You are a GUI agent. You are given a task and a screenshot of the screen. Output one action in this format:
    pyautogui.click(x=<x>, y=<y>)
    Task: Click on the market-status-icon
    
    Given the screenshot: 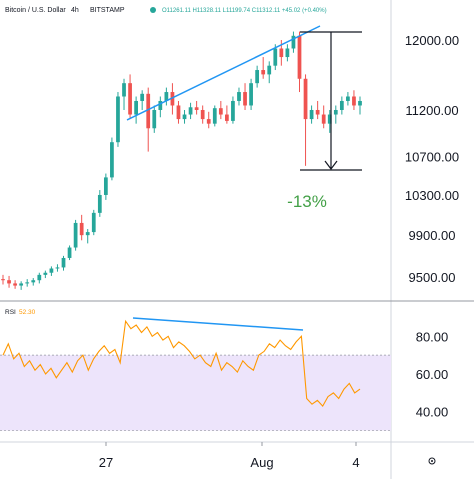 What is the action you would take?
    pyautogui.click(x=153, y=10)
    